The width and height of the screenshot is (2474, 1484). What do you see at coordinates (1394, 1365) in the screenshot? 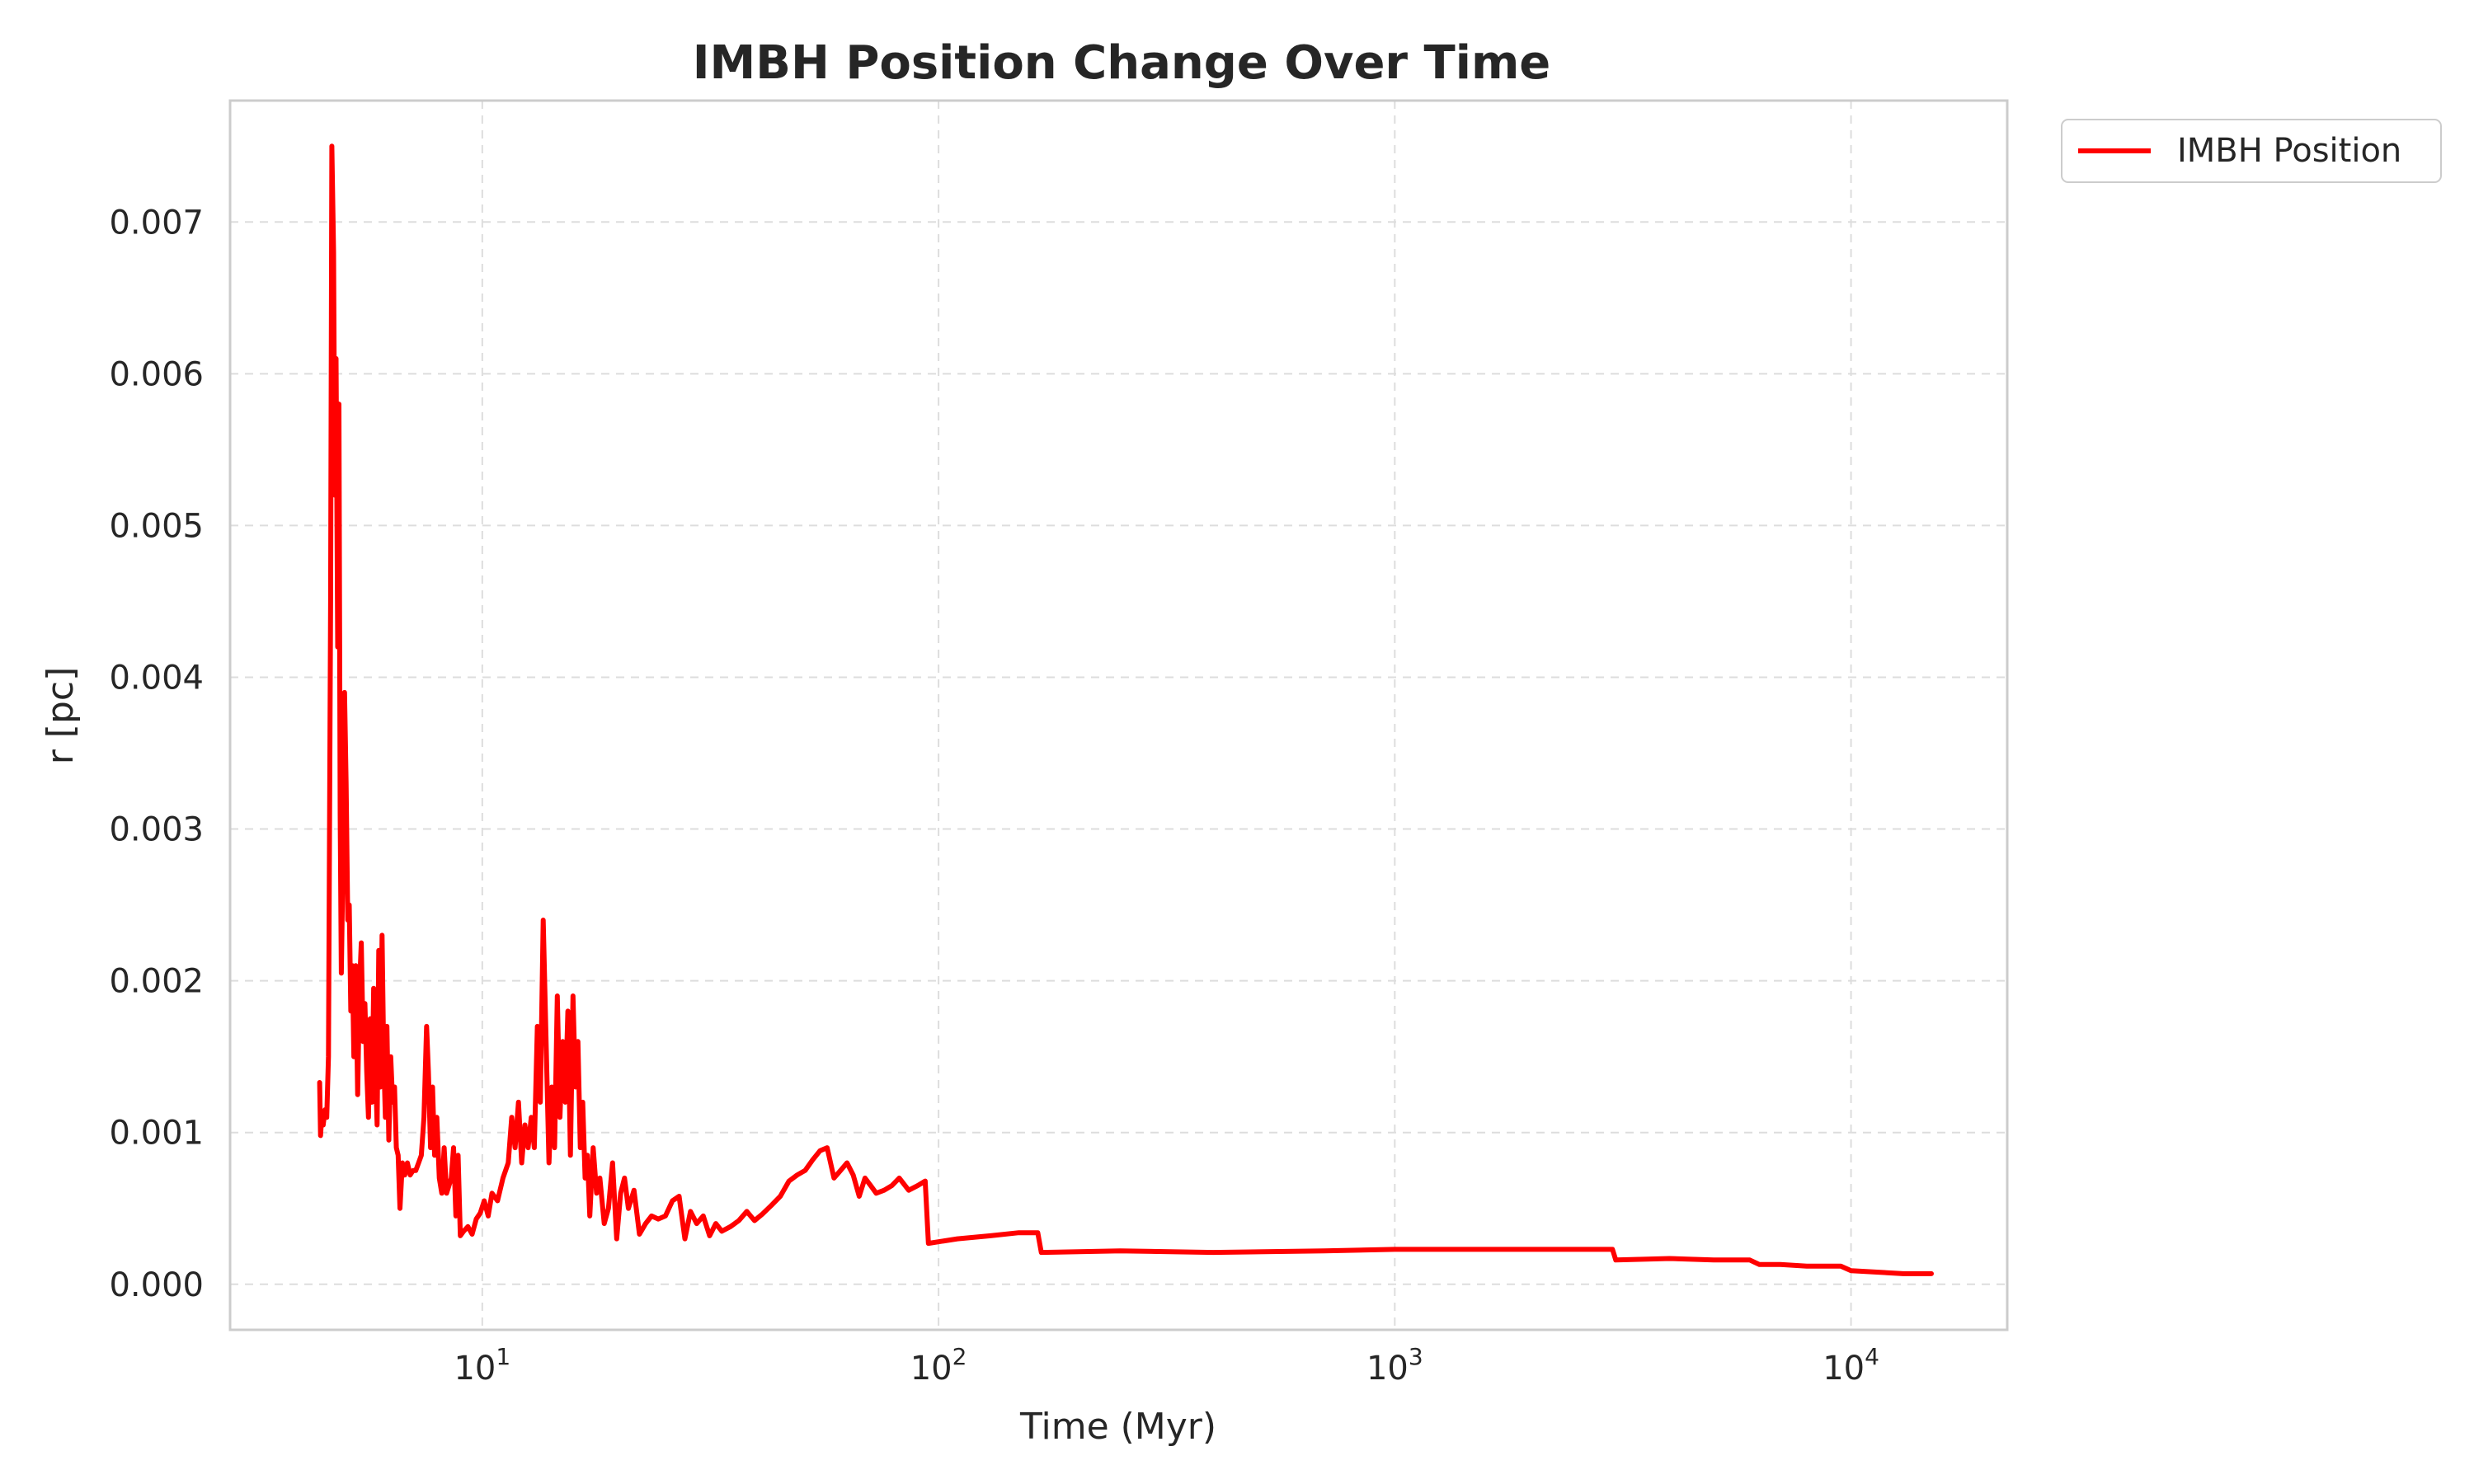
I see `x-tick-label: 10³` at bounding box center [1394, 1365].